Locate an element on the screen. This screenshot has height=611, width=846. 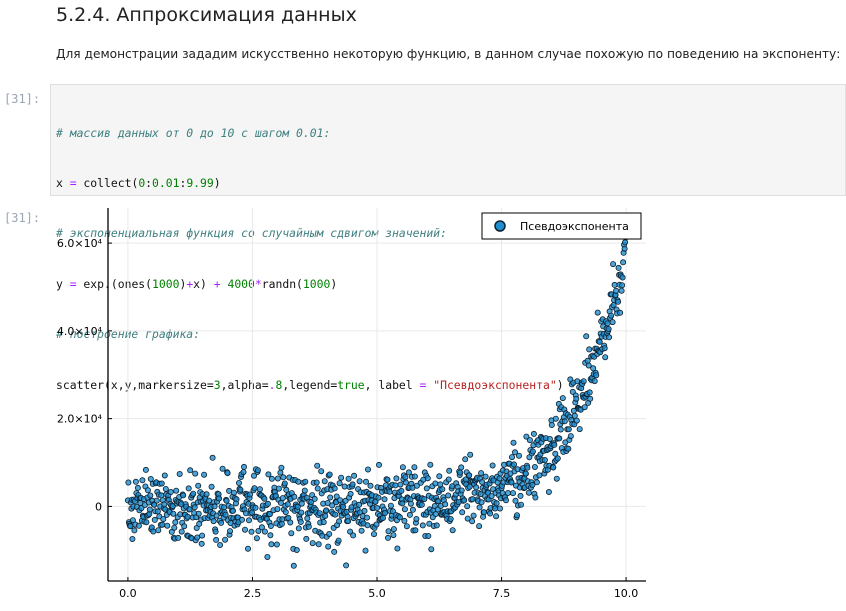
code-line-1: # массив данных от 0 до 10 с шагом 0.01: is located at coordinates (193, 132).